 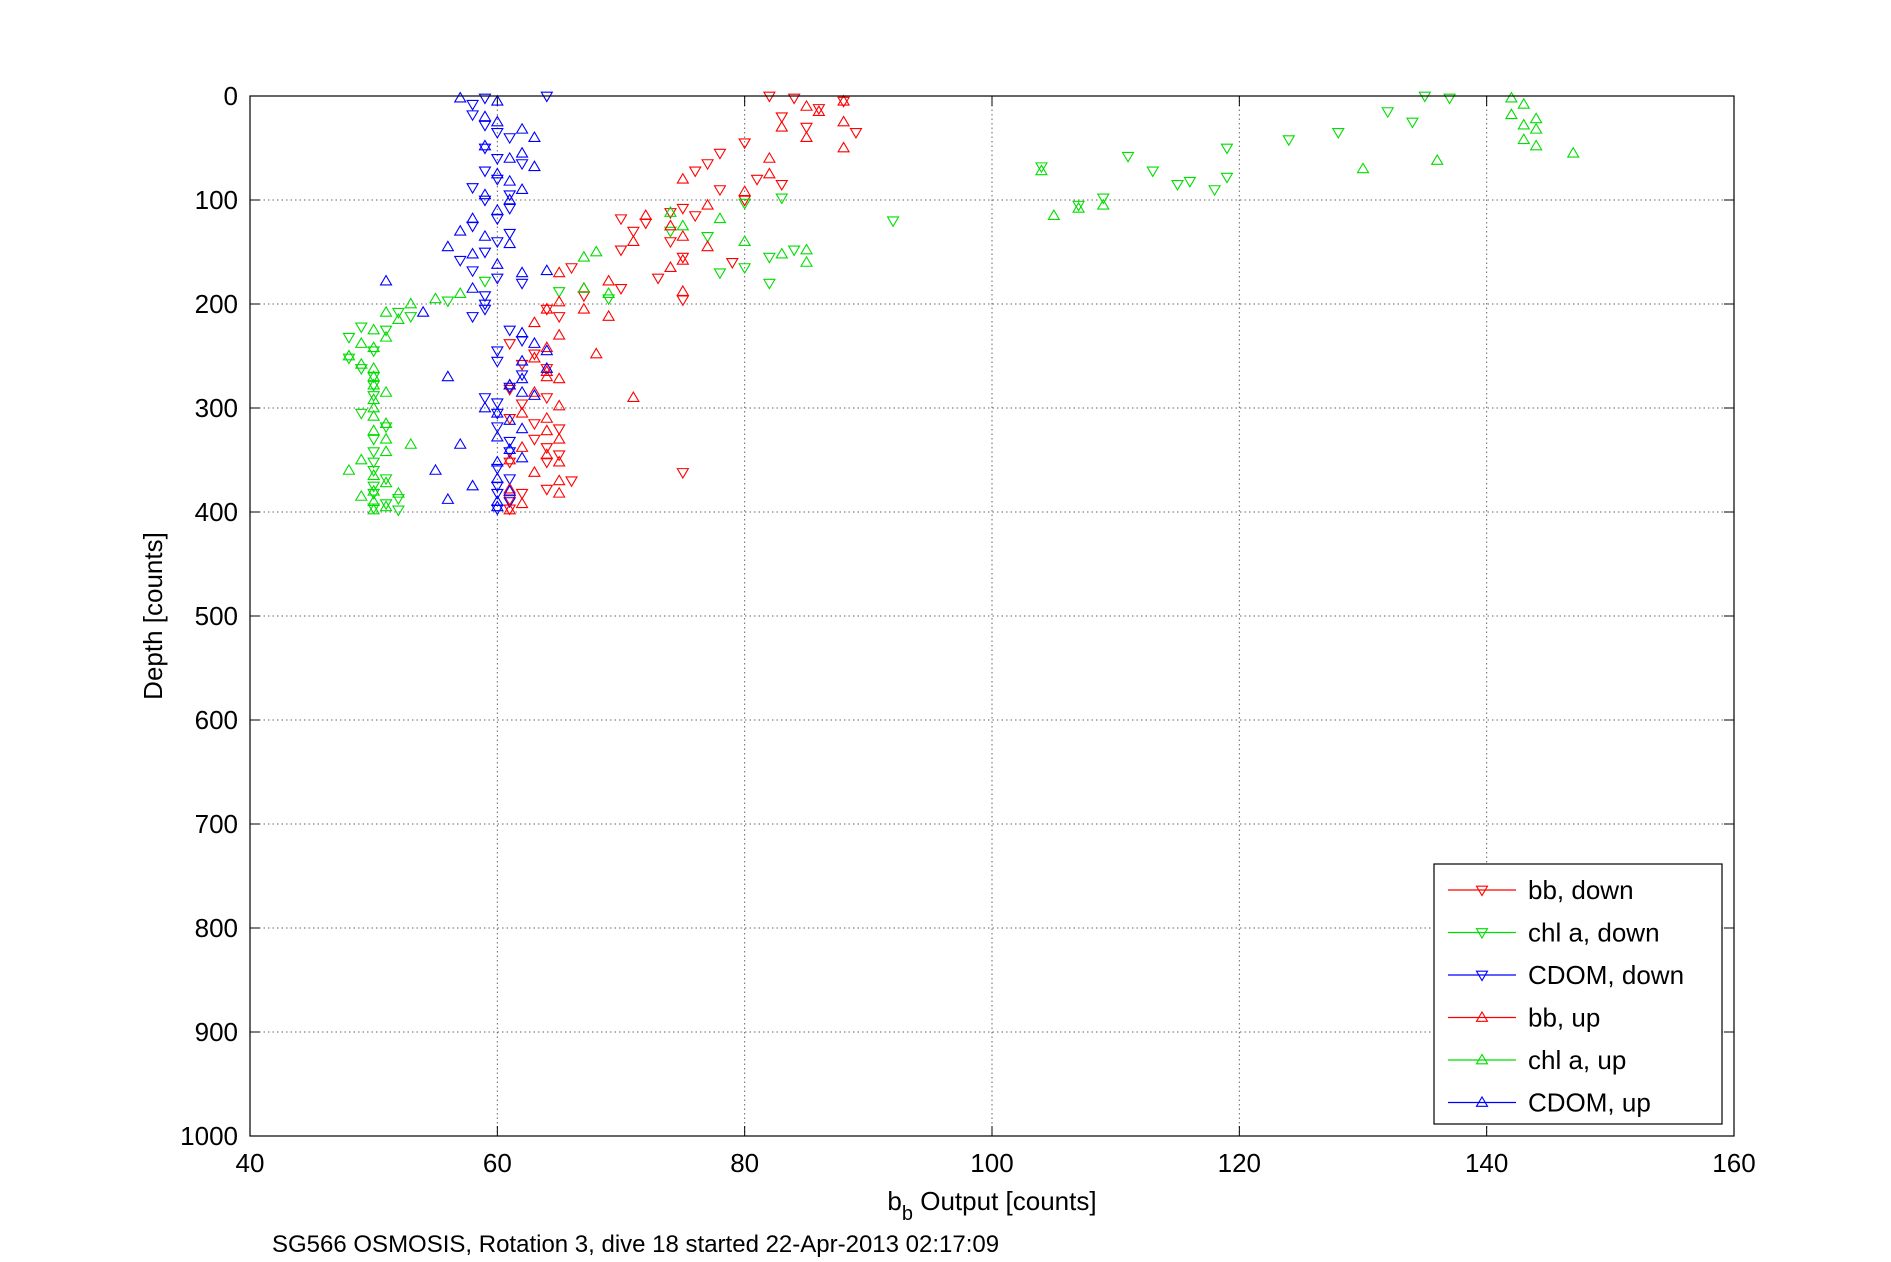 I want to click on y-tick-label: 400, so click(x=216, y=512).